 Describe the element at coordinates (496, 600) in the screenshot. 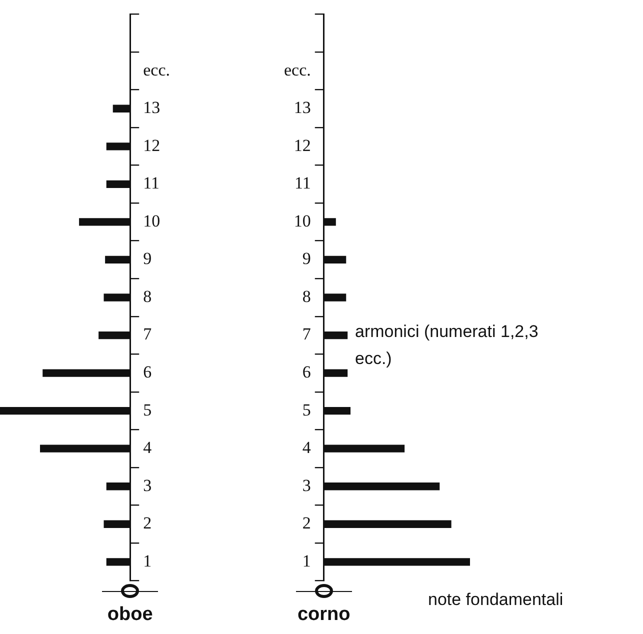

I see `text: note fondamentali` at that location.